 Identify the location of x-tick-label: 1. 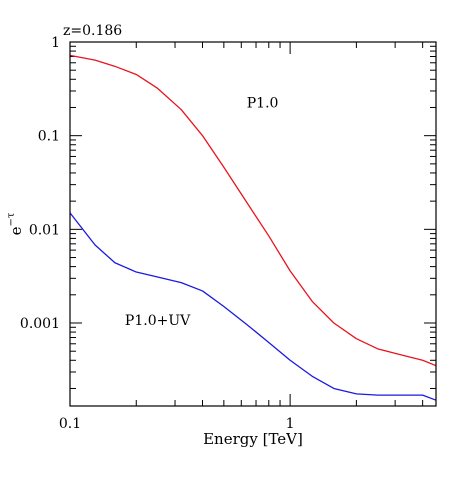
(290, 424).